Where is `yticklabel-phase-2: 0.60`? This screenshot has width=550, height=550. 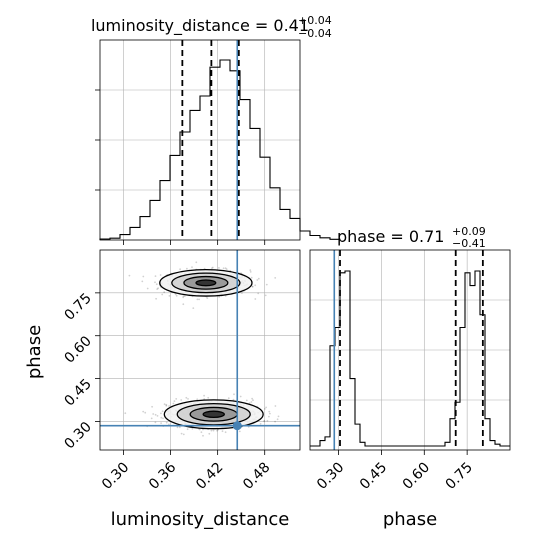
yticklabel-phase-2: 0.60 is located at coordinates (77, 349).